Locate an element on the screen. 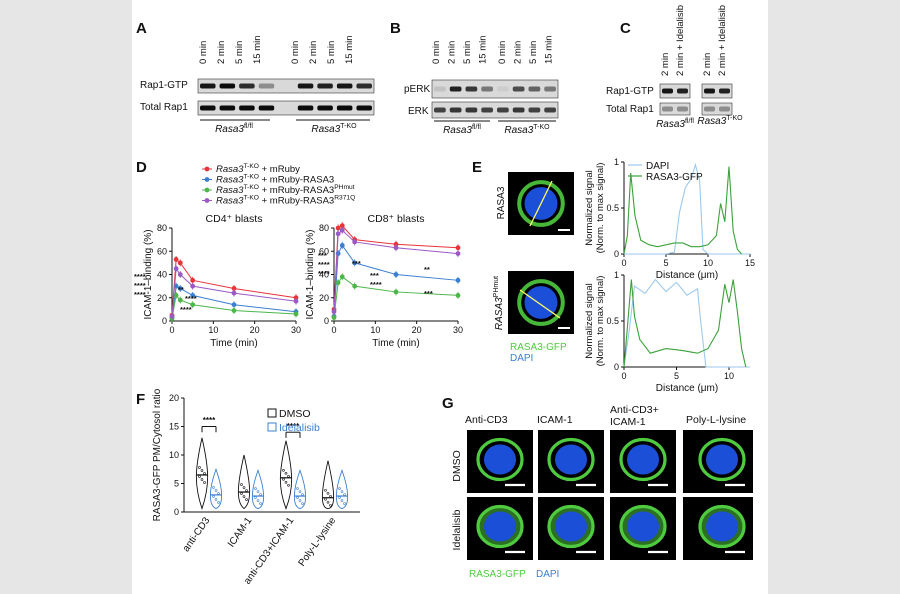  y-axis-label: Normalized signal is located at coordinates (589, 321).